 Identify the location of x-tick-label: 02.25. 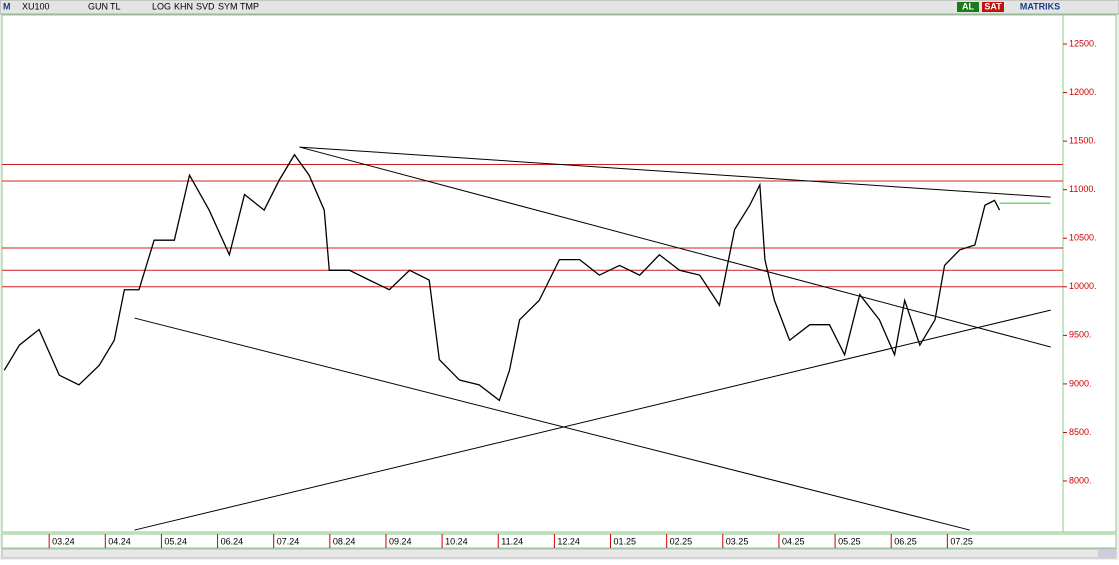
(681, 541).